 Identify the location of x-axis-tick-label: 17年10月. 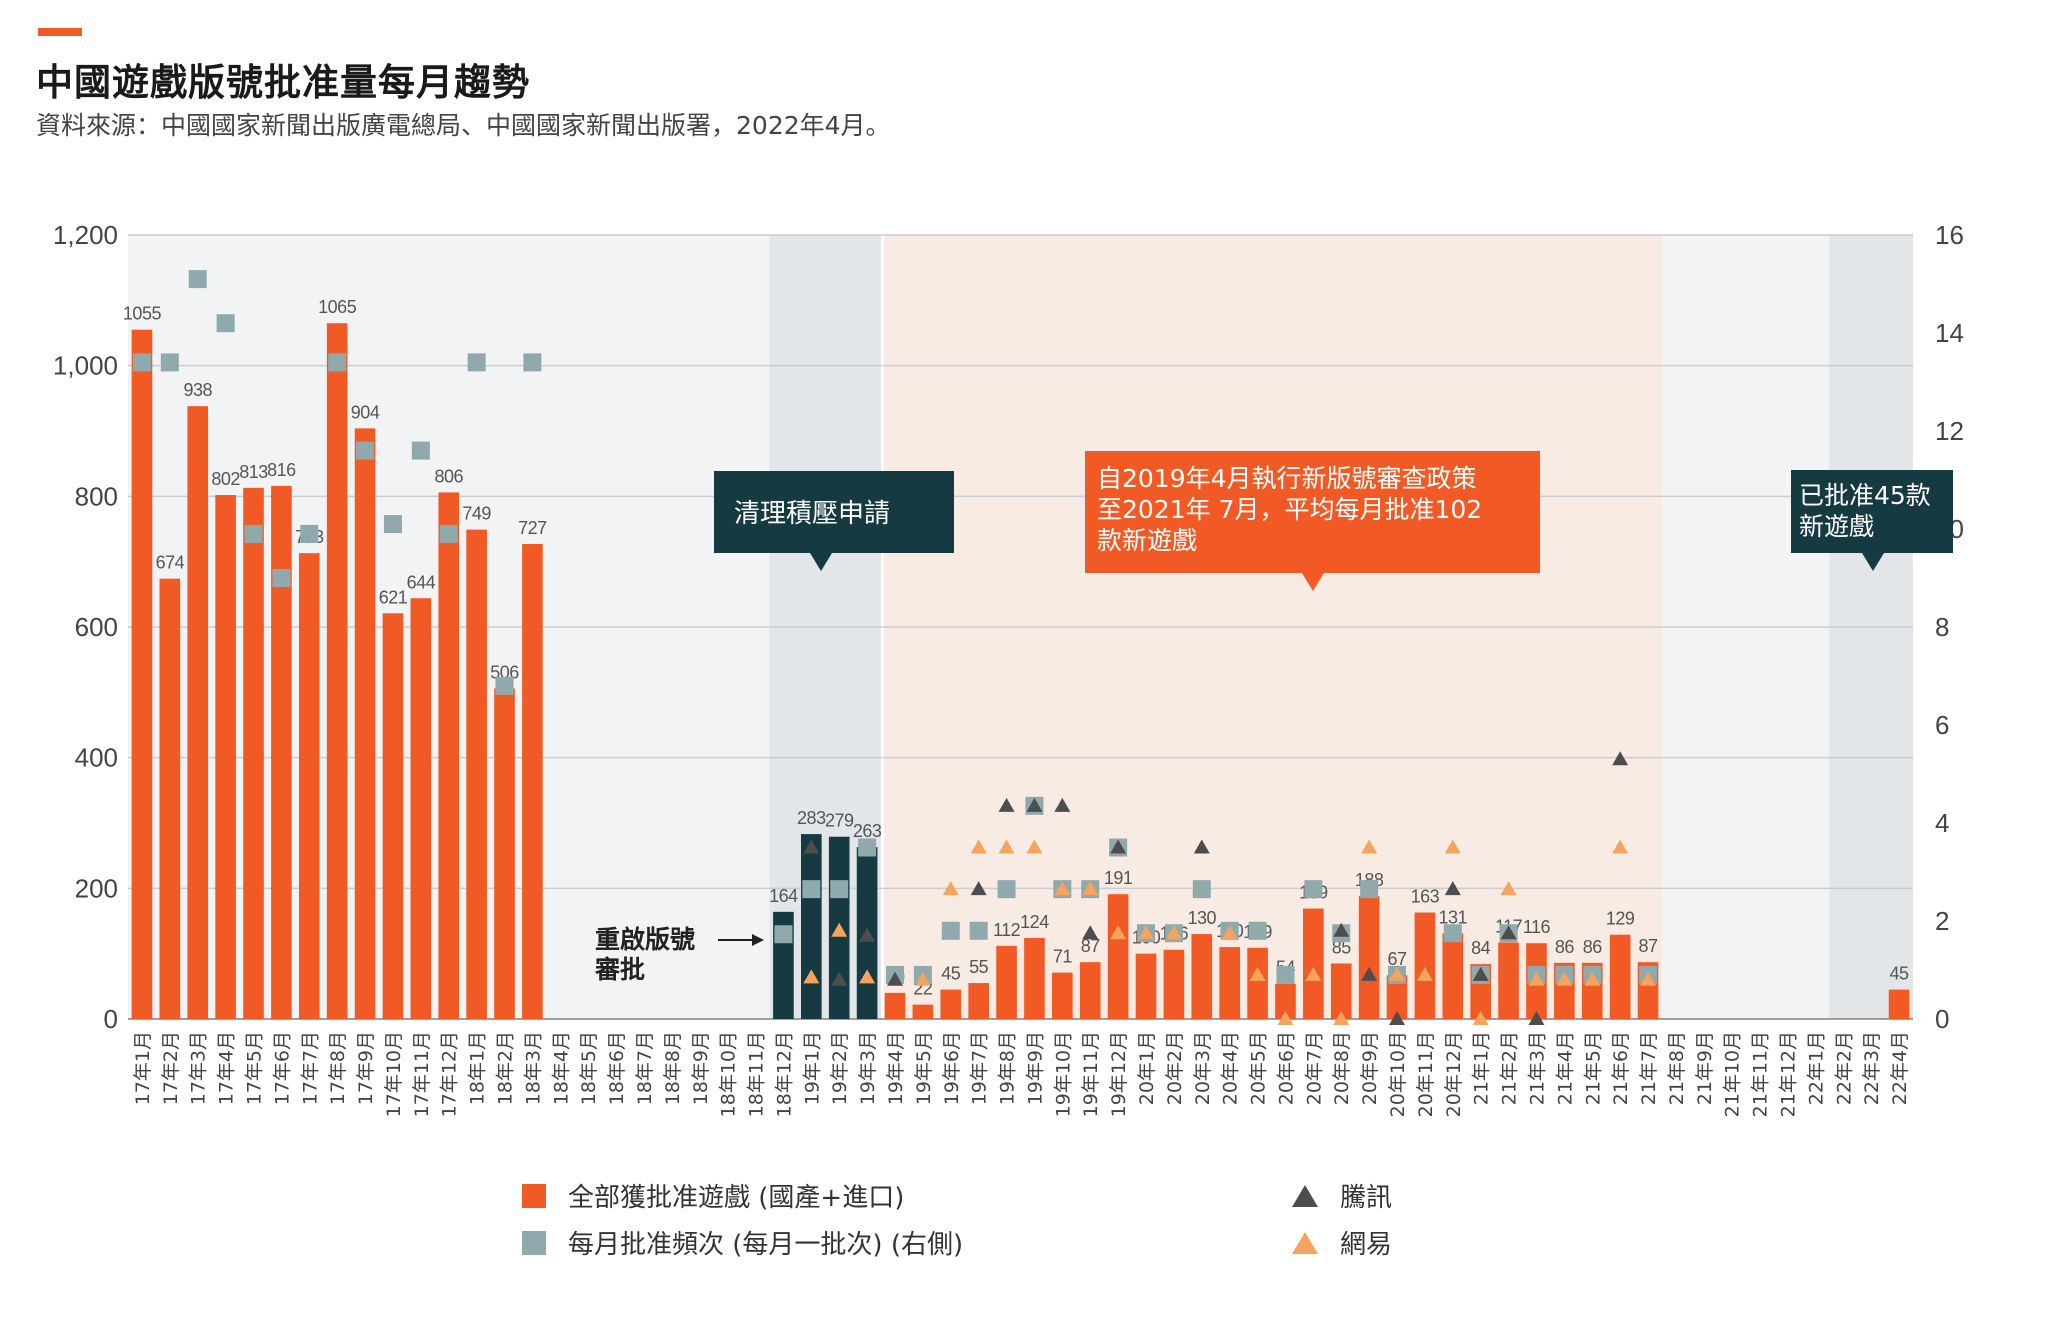
(394, 1074).